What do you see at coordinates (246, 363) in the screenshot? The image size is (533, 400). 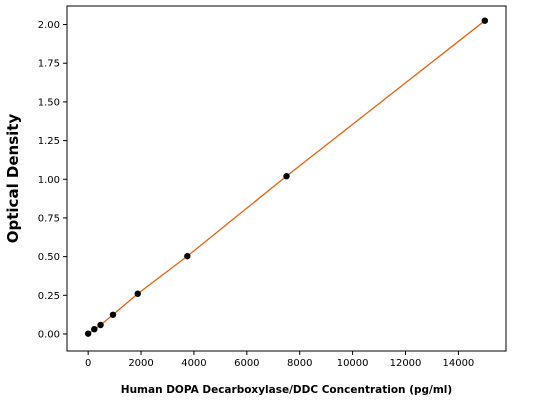 I see `x-tick-label: 6000` at bounding box center [246, 363].